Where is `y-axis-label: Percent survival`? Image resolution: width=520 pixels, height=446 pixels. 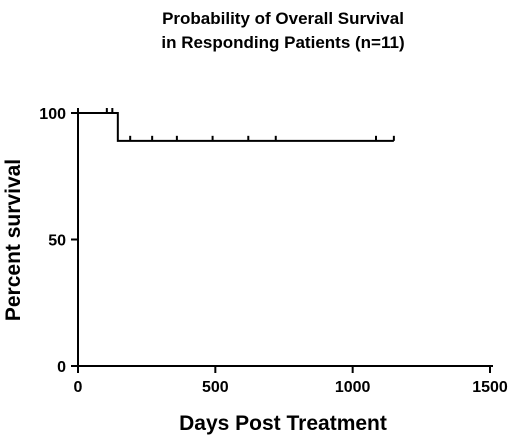
y-axis-label: Percent survival is located at coordinates (13, 240).